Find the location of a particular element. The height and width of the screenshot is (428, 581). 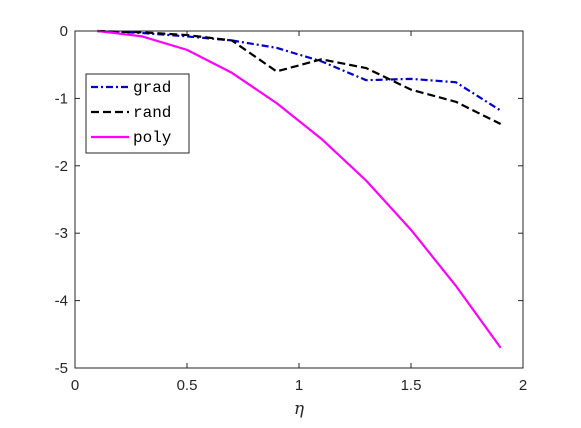

y-tick-label: -2 is located at coordinates (61, 166).